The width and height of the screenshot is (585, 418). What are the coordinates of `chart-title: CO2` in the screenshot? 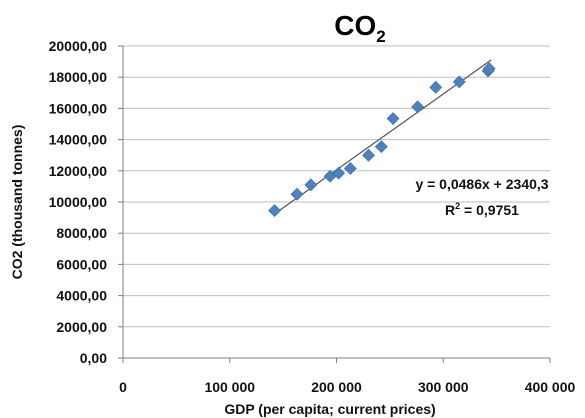 It's located at (359, 28).